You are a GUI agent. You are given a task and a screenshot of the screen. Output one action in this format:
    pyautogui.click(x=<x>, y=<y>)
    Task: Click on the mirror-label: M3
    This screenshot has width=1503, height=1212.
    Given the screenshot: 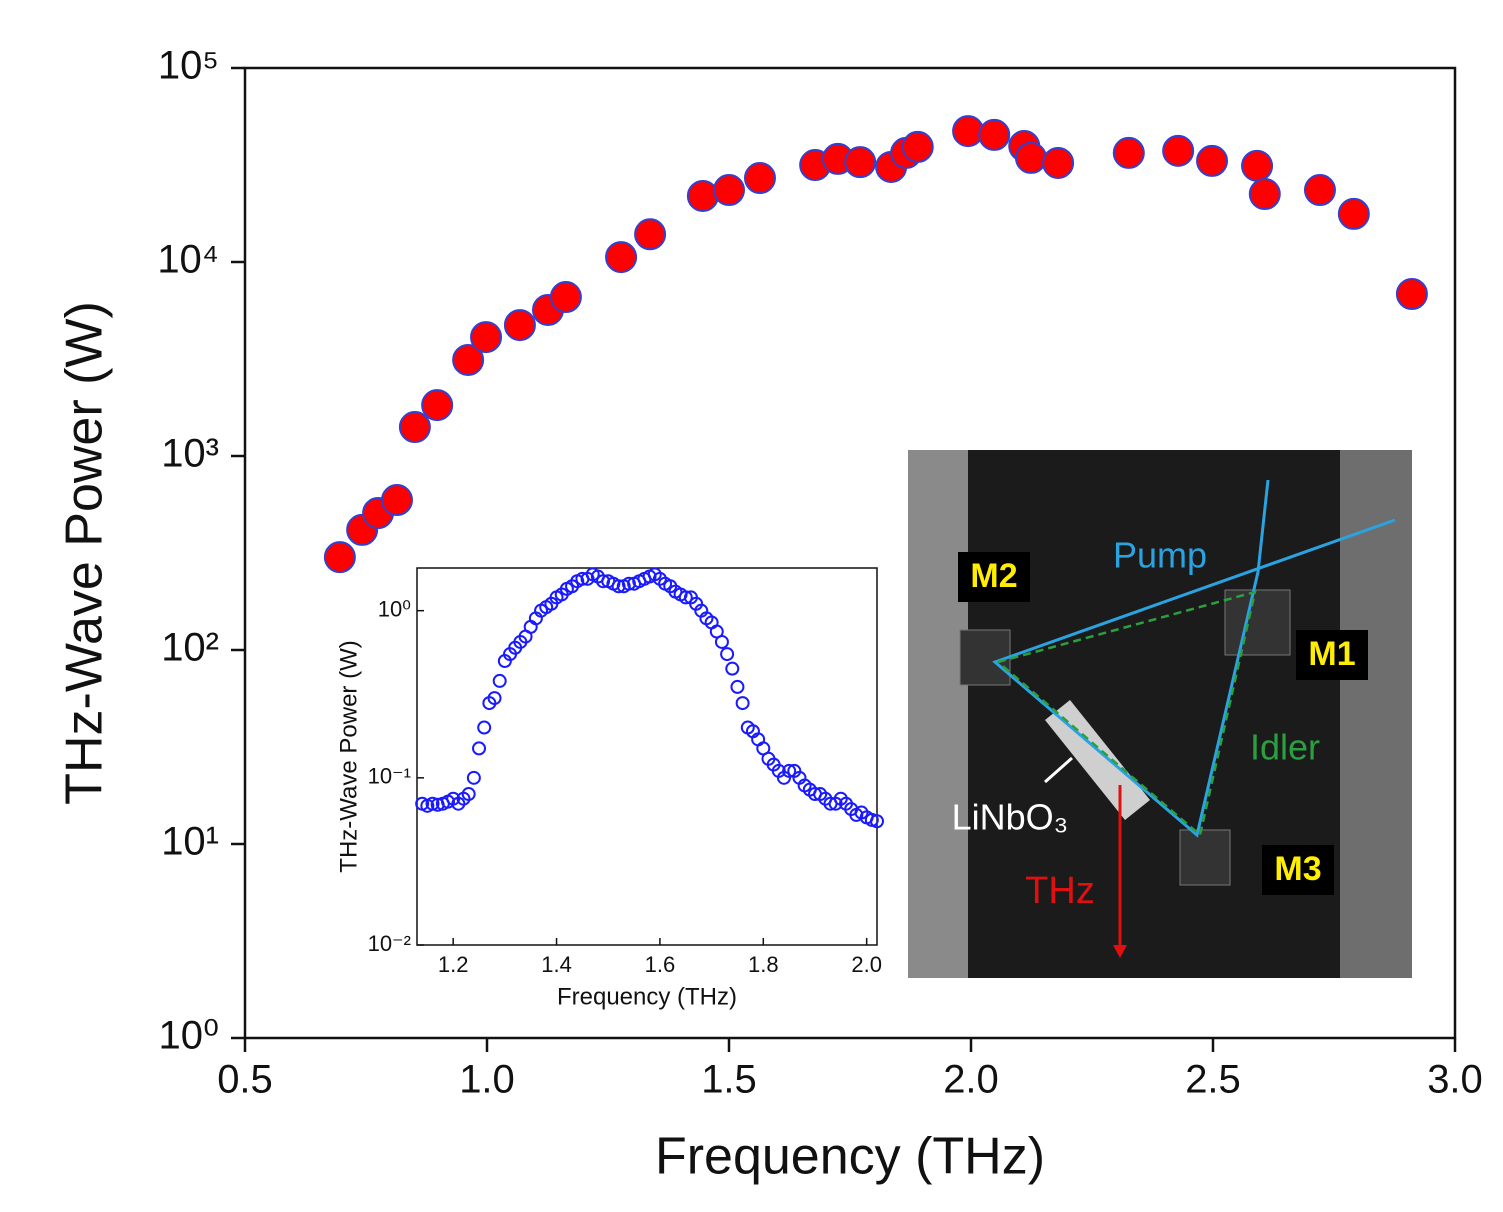 What is the action you would take?
    pyautogui.click(x=1297, y=869)
    